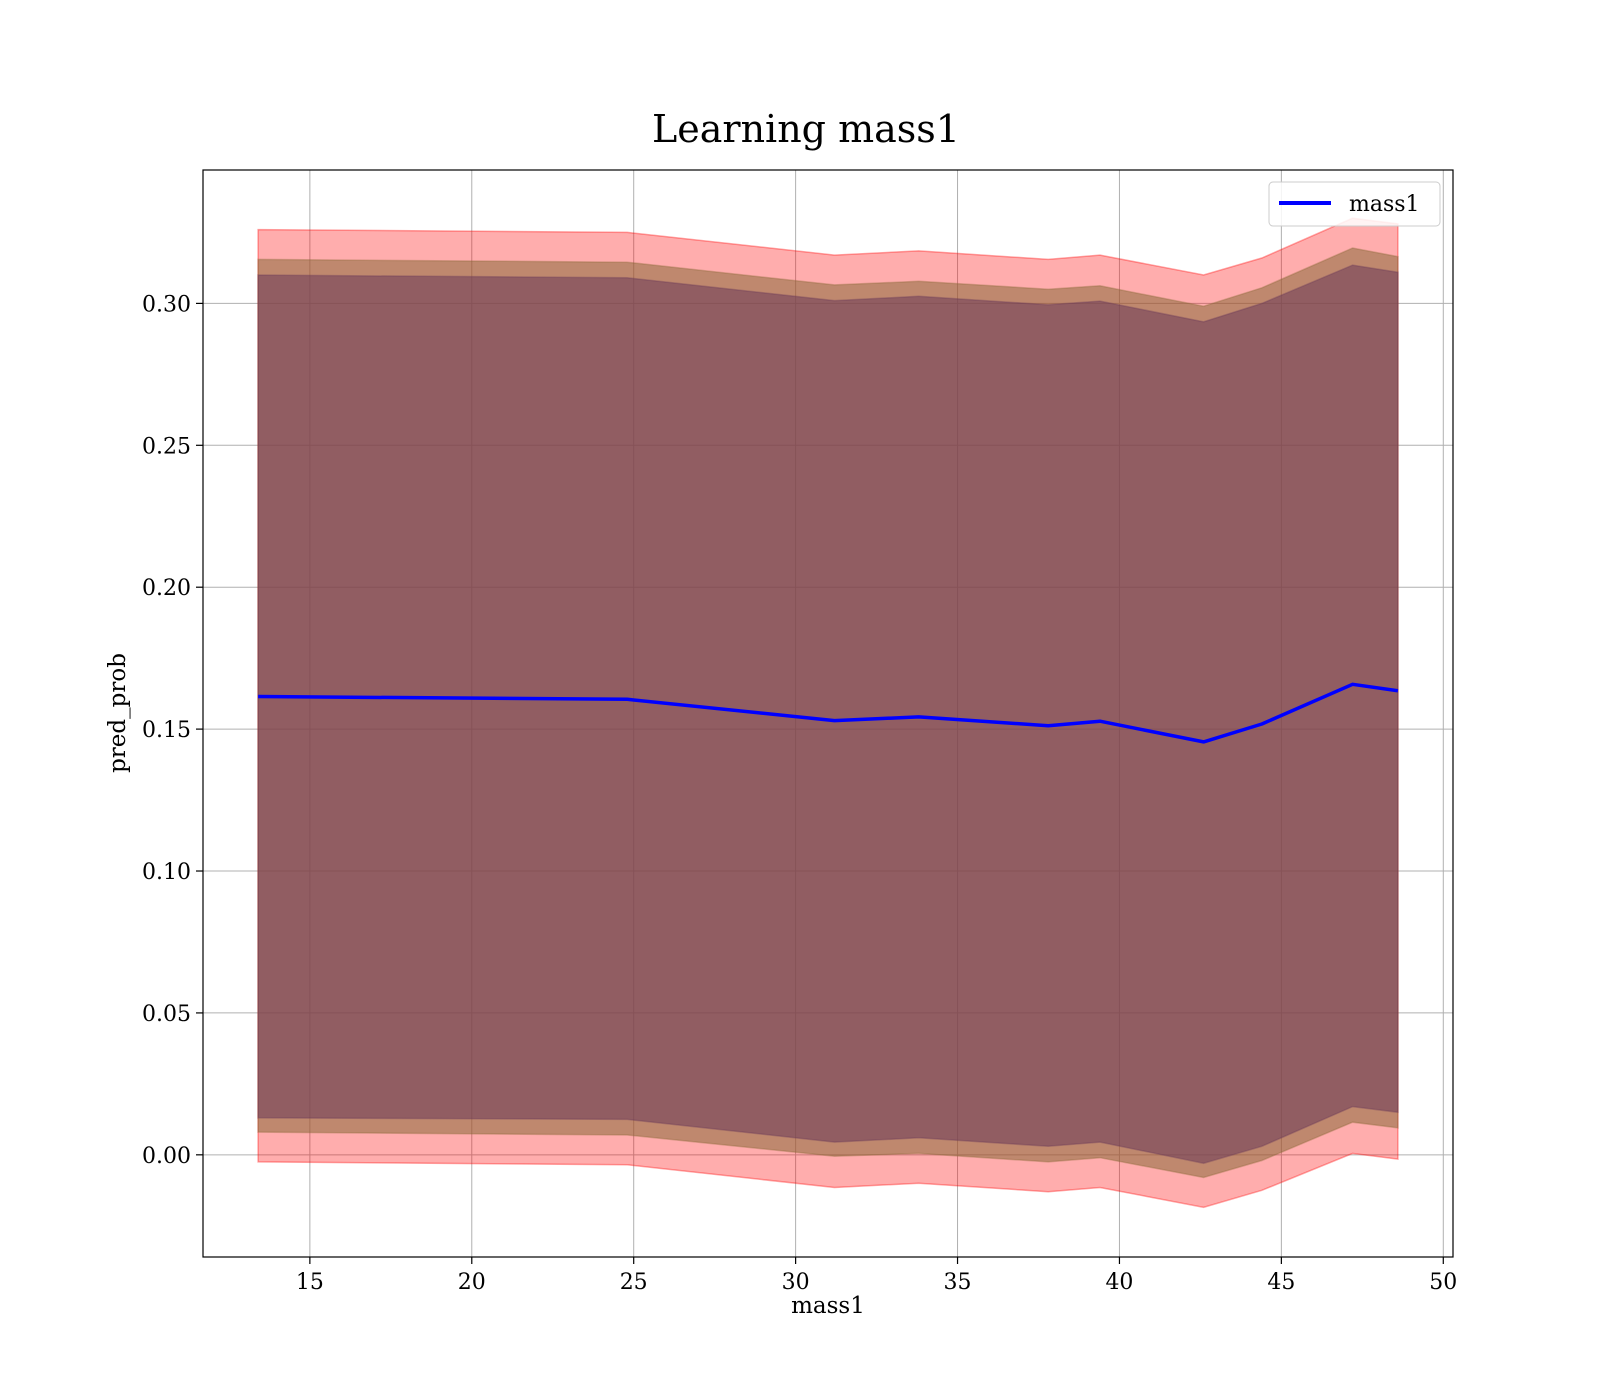  I want to click on y-tick-label: 0.20, so click(166, 588).